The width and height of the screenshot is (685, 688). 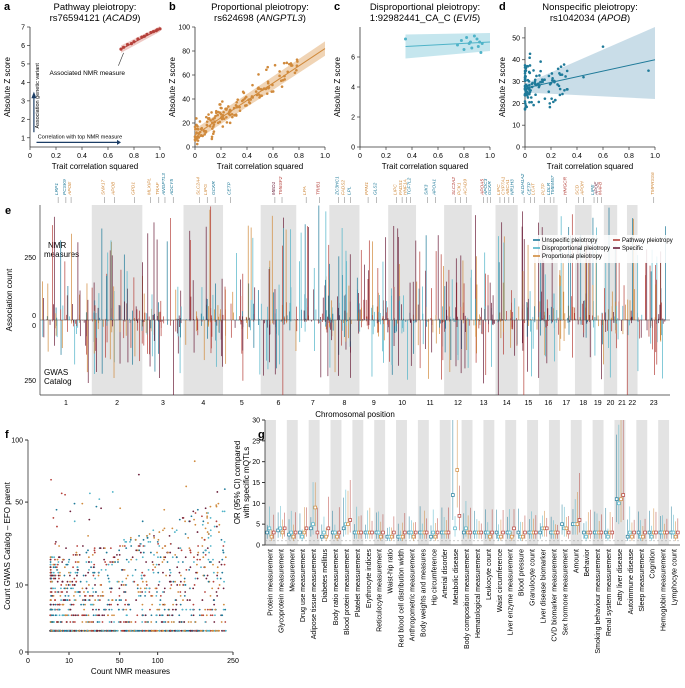 I want to click on y-tick-label: 7, so click(x=23, y=28).